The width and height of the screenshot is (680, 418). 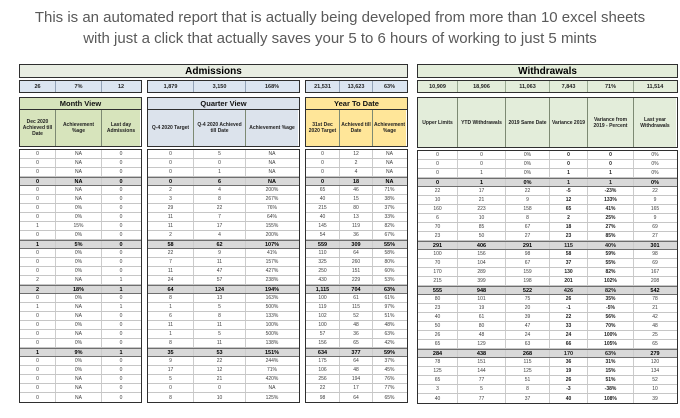 What do you see at coordinates (528, 236) in the screenshot?
I see `cell: 27` at bounding box center [528, 236].